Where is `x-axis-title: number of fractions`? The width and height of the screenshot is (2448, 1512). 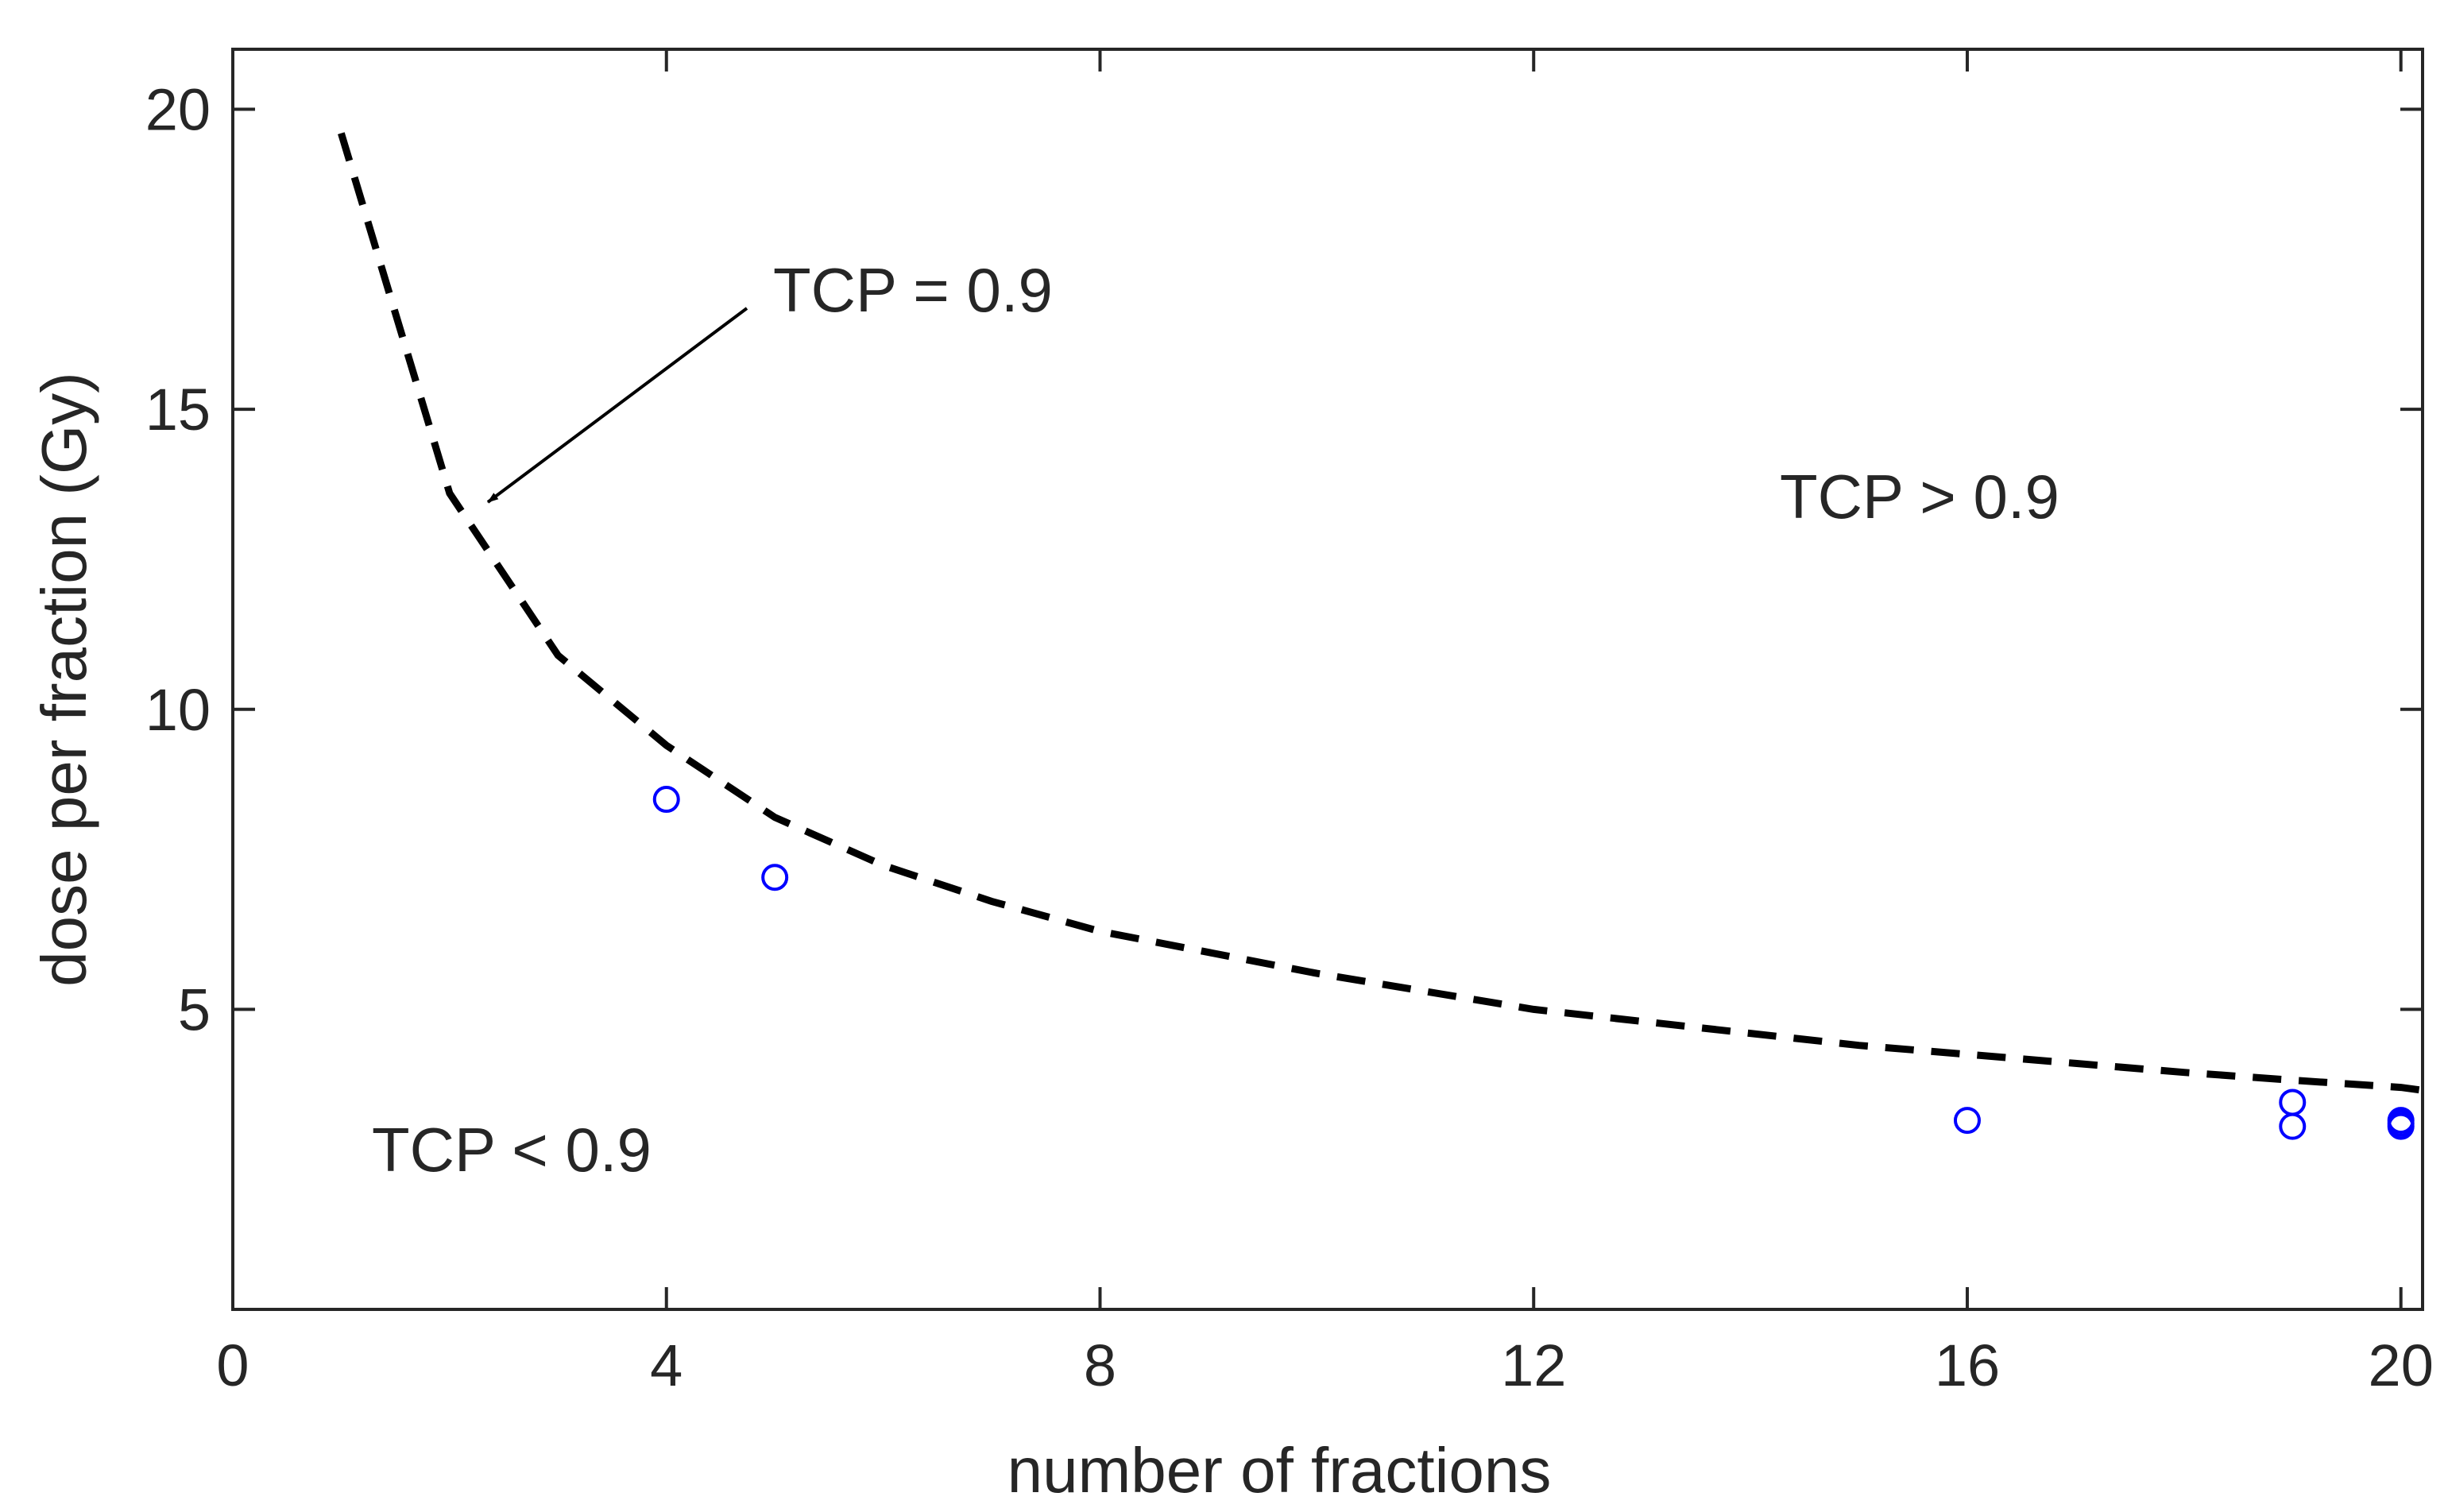 x-axis-title: number of fractions is located at coordinates (1279, 1470).